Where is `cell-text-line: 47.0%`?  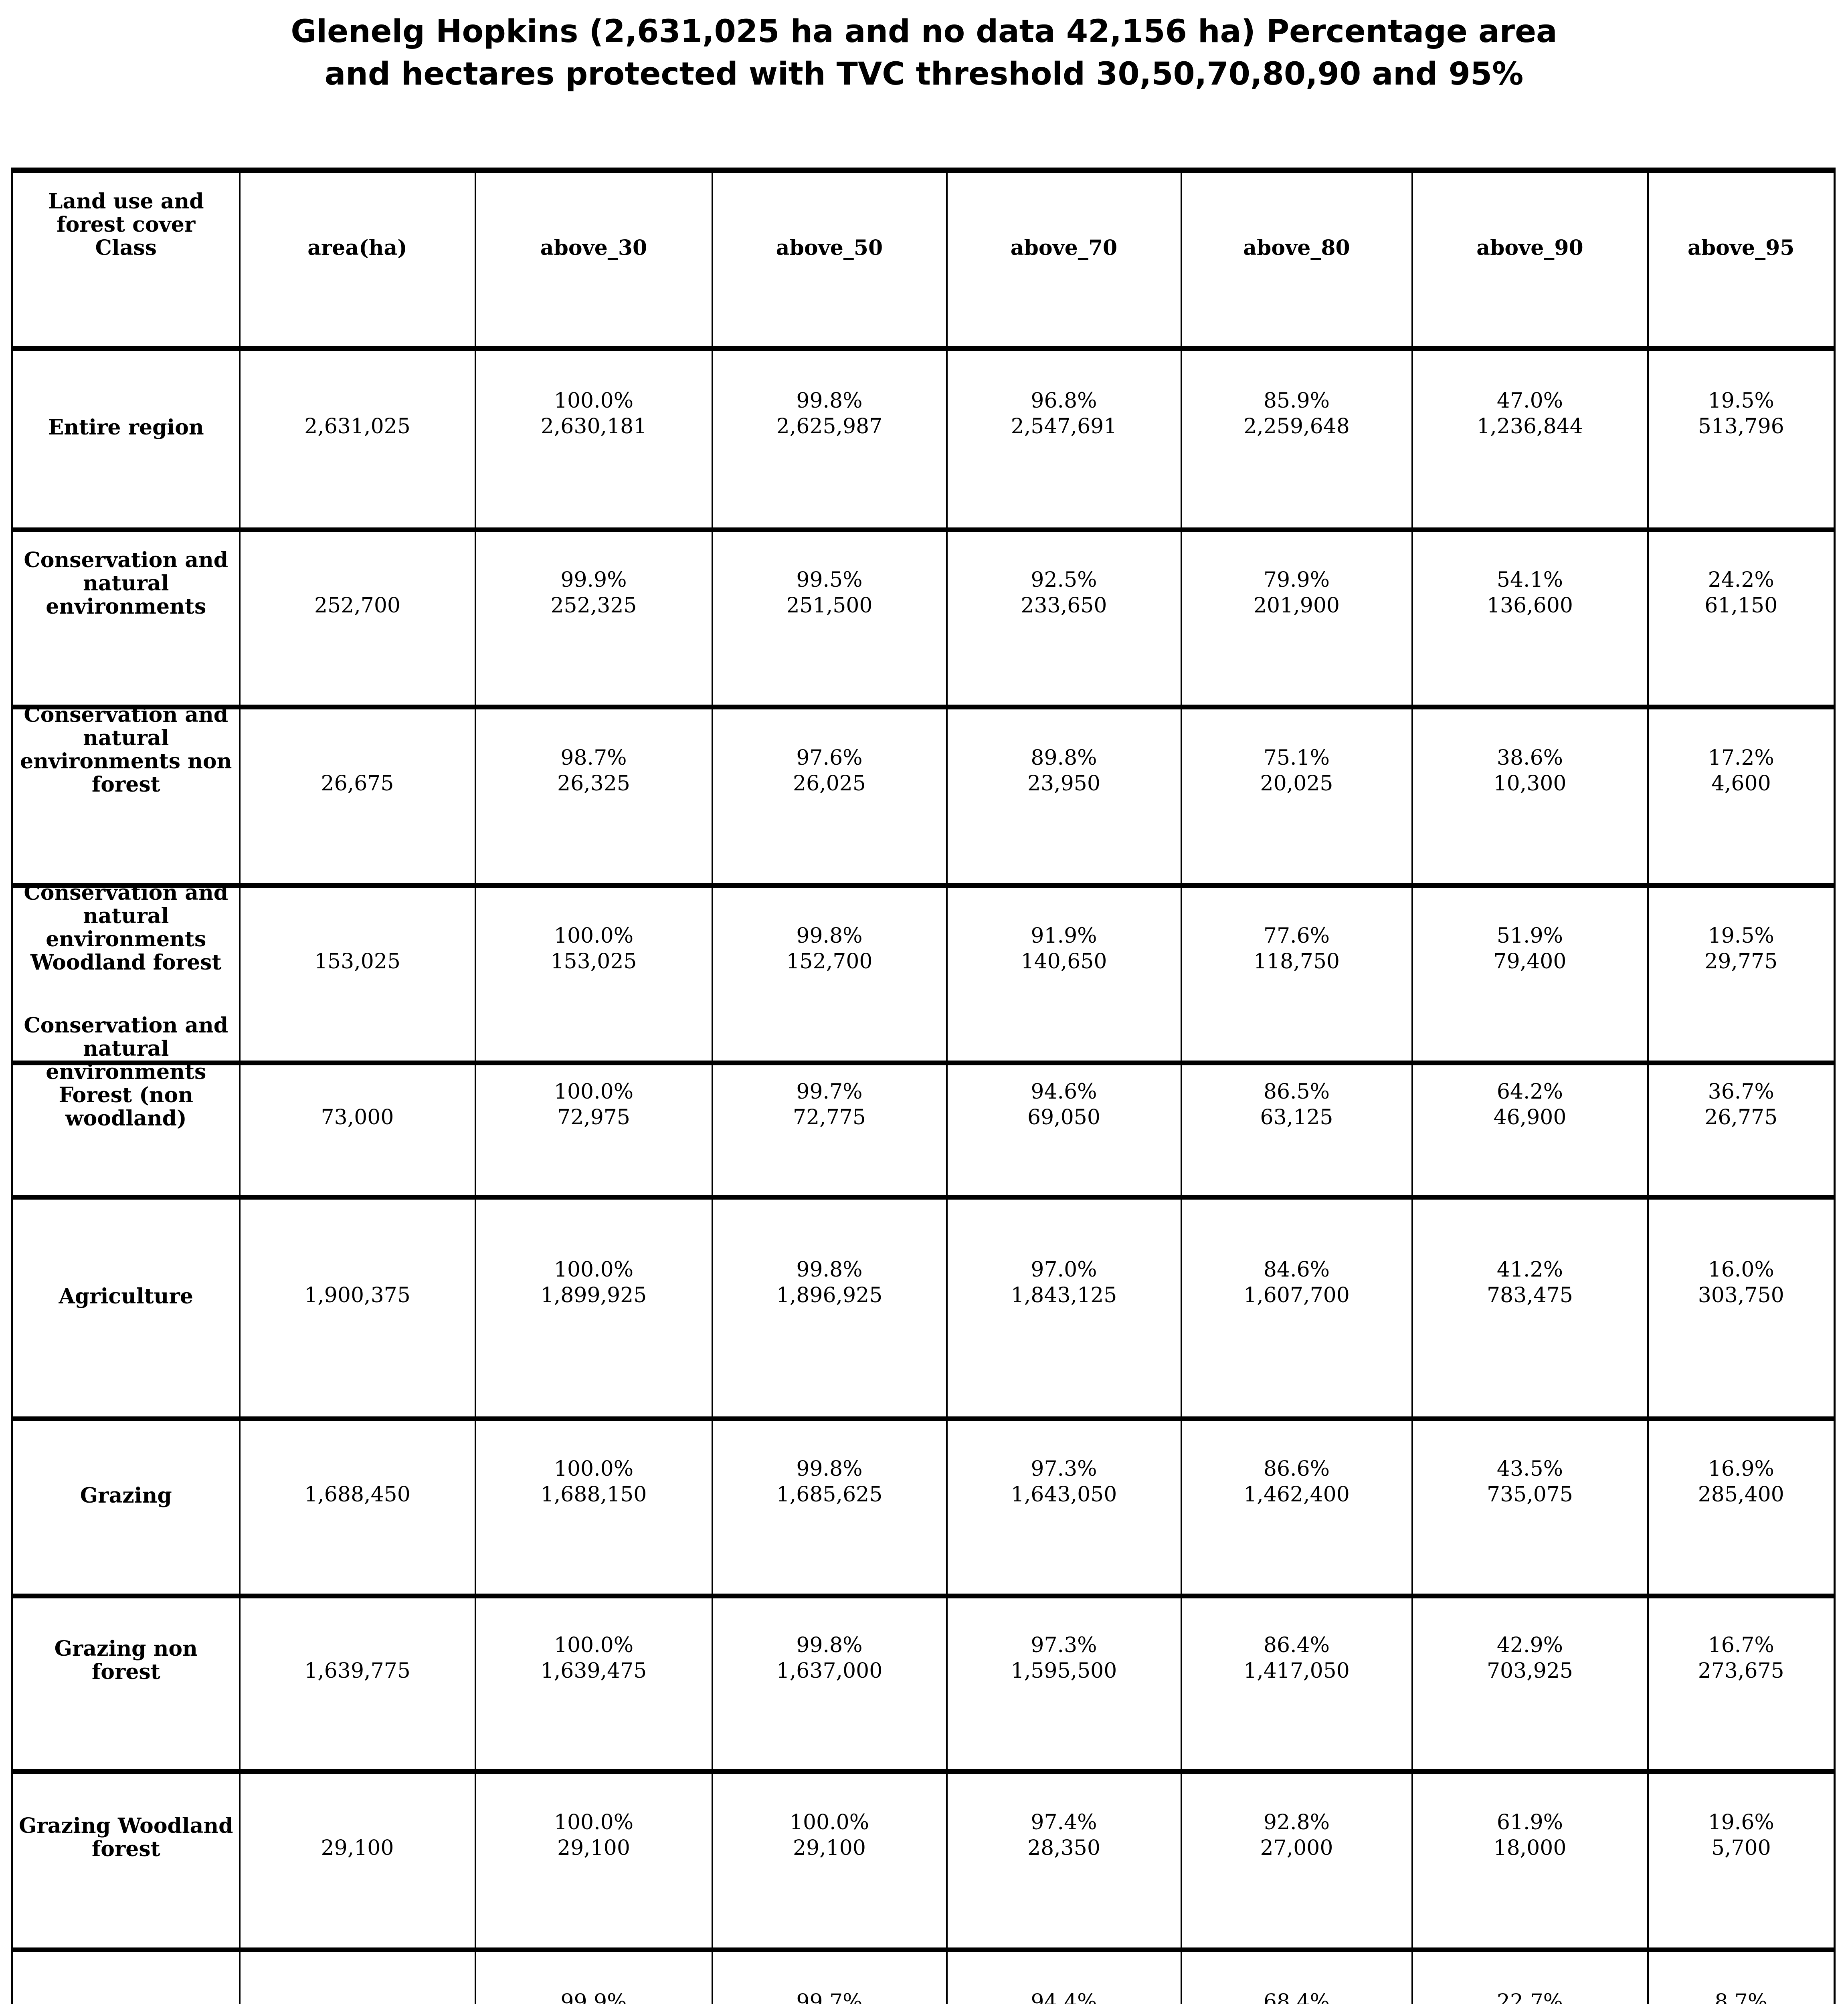
cell-text-line: 47.0% is located at coordinates (1529, 401).